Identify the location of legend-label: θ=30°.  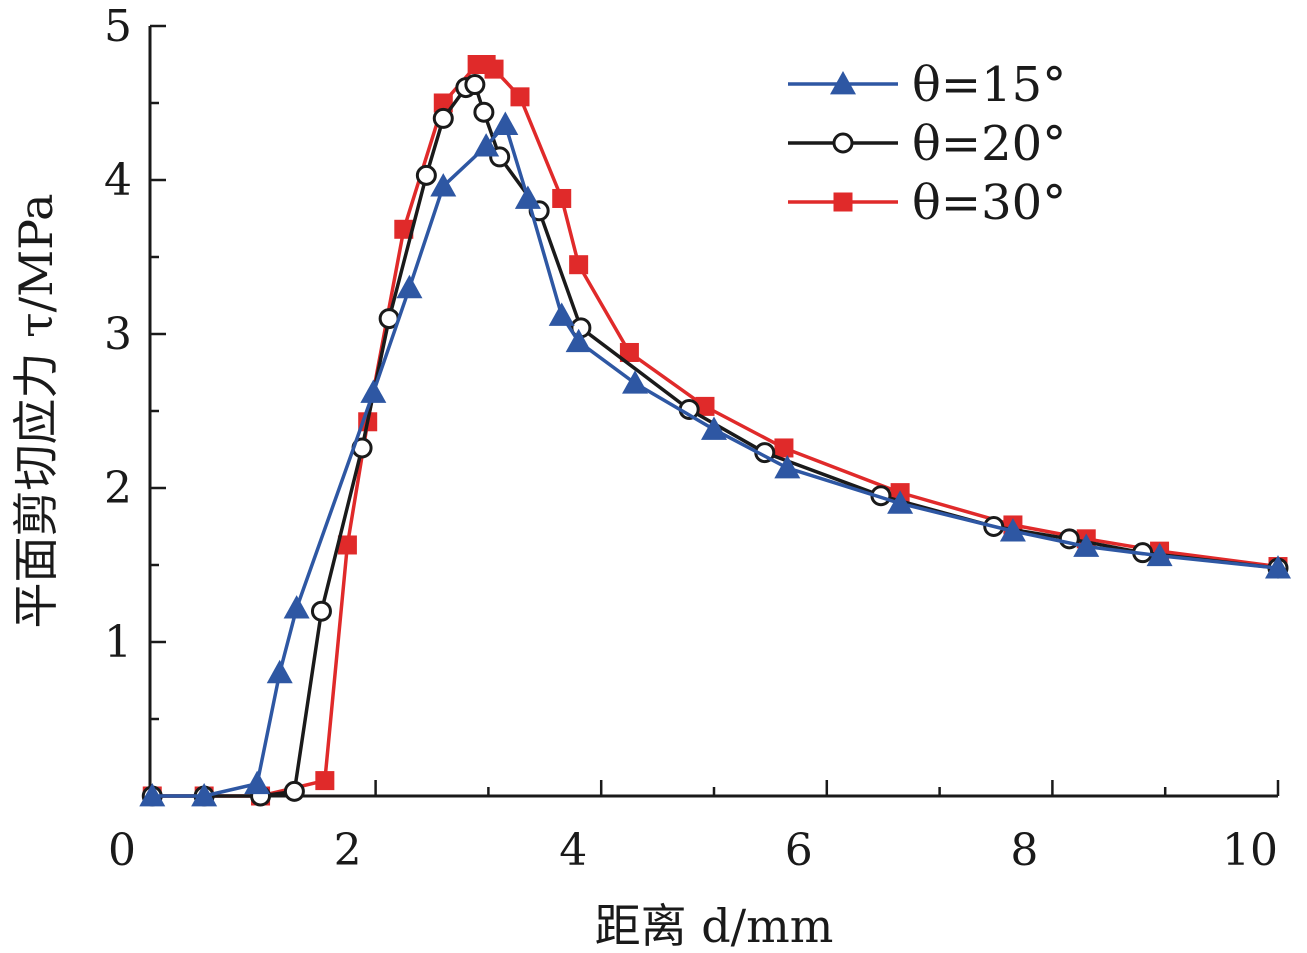
(989, 203).